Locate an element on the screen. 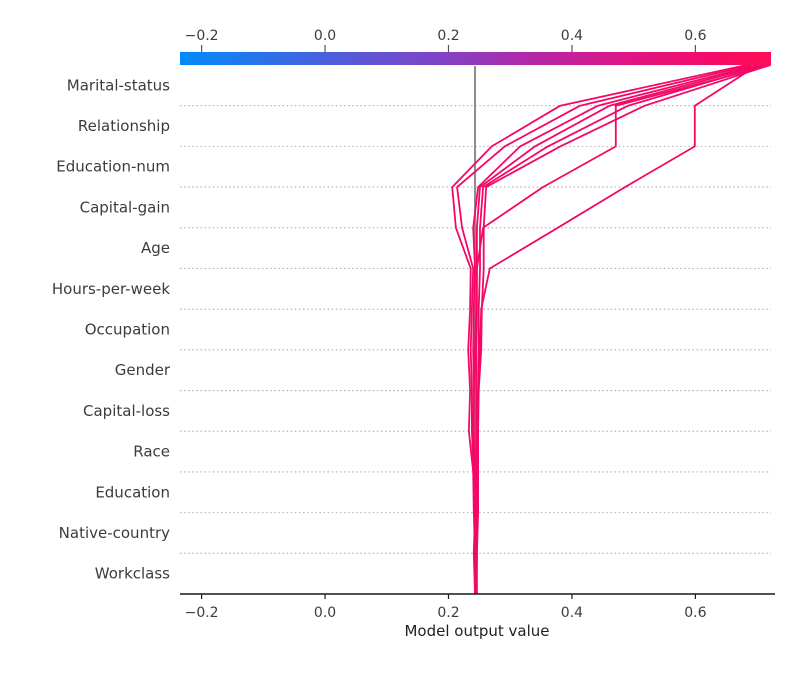 This screenshot has height=674, width=800. colorbar-tick-label: 0.2 is located at coordinates (448, 36).